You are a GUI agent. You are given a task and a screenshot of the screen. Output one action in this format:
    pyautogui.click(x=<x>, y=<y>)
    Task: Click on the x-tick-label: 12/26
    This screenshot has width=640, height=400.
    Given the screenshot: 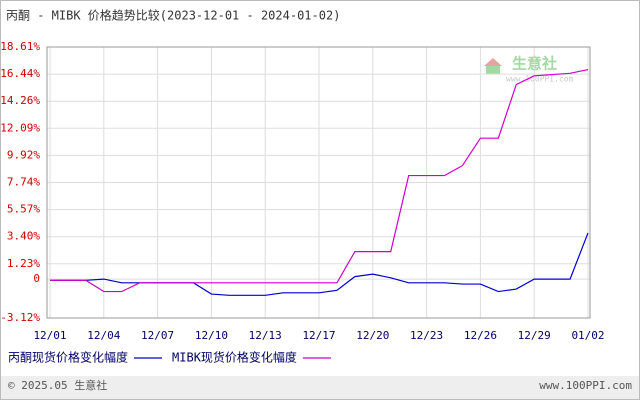 What is the action you would take?
    pyautogui.click(x=480, y=335)
    